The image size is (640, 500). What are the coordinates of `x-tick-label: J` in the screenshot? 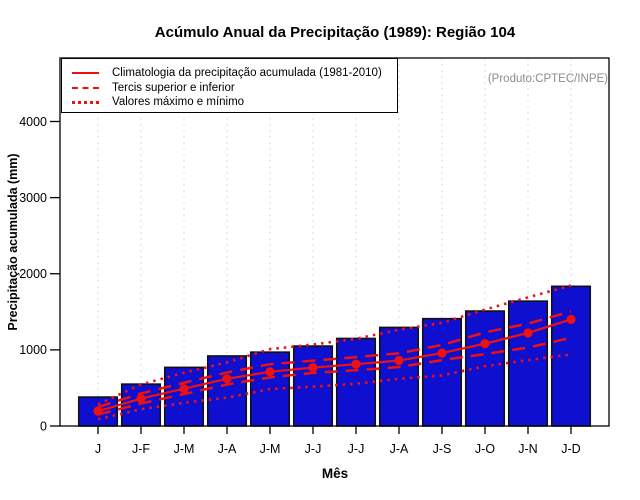 It's located at (98, 449).